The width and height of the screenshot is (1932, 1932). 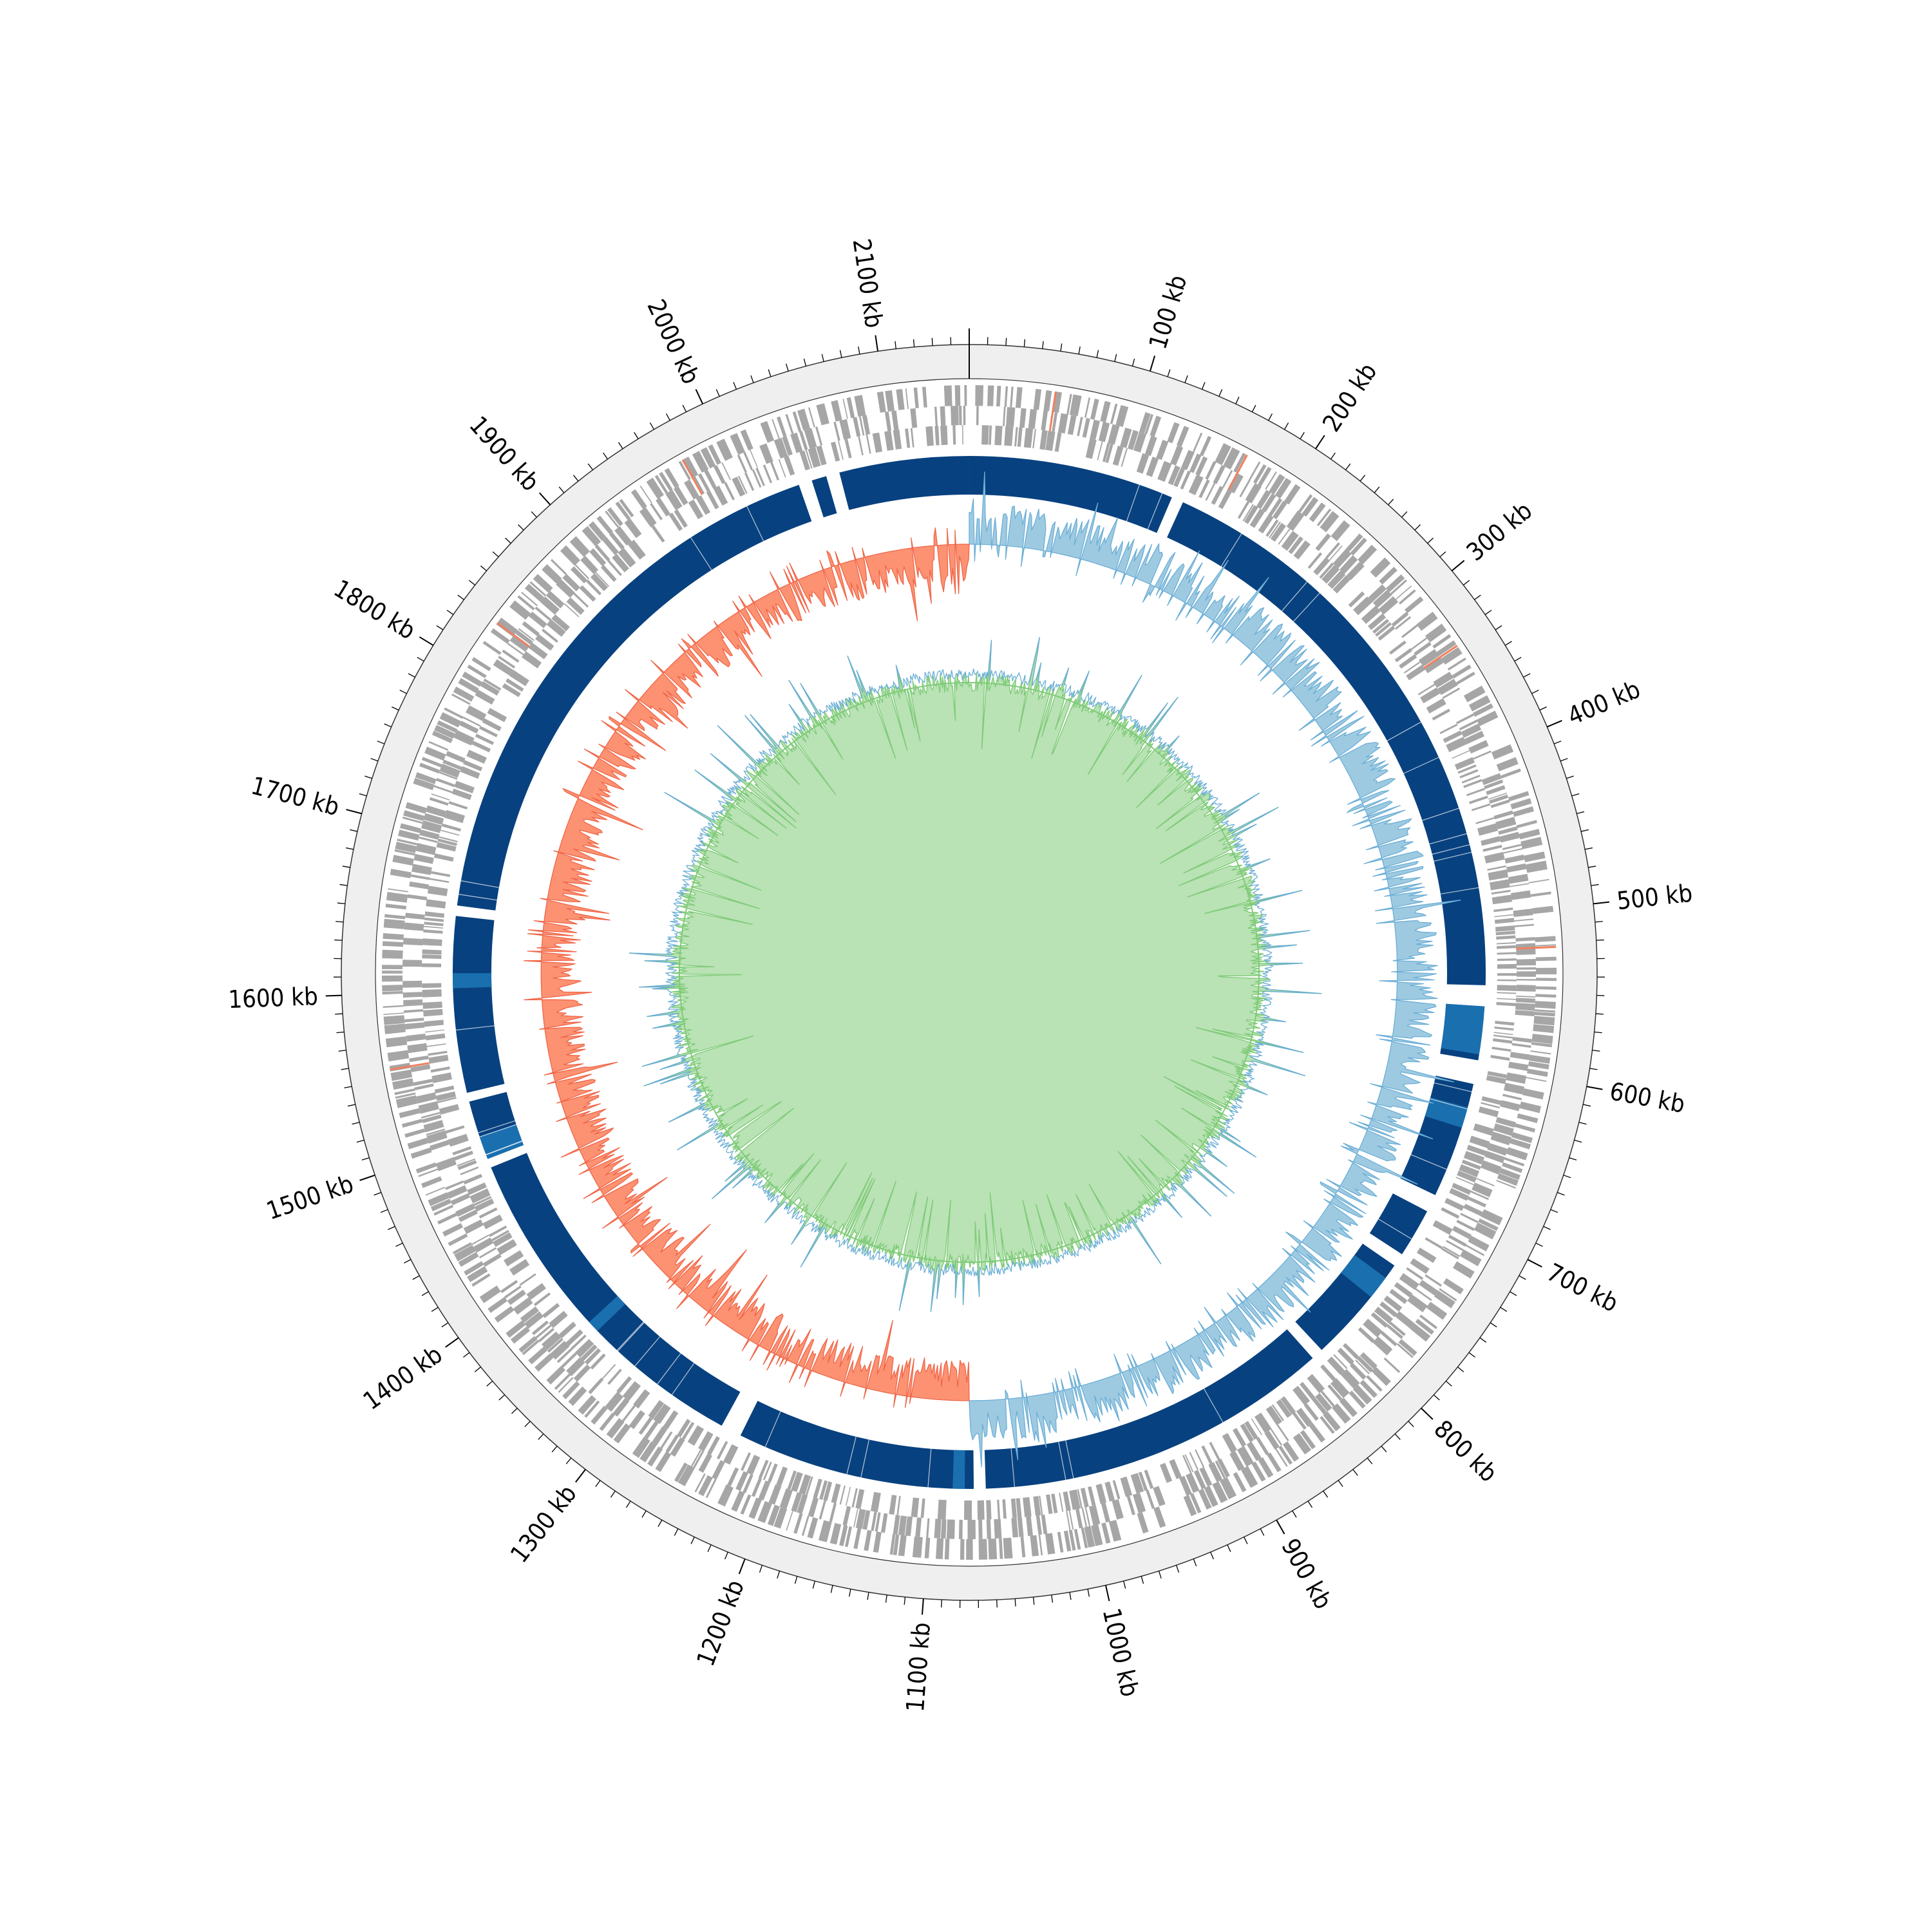 What do you see at coordinates (1595, 1088) in the screenshot?
I see `major-tick` at bounding box center [1595, 1088].